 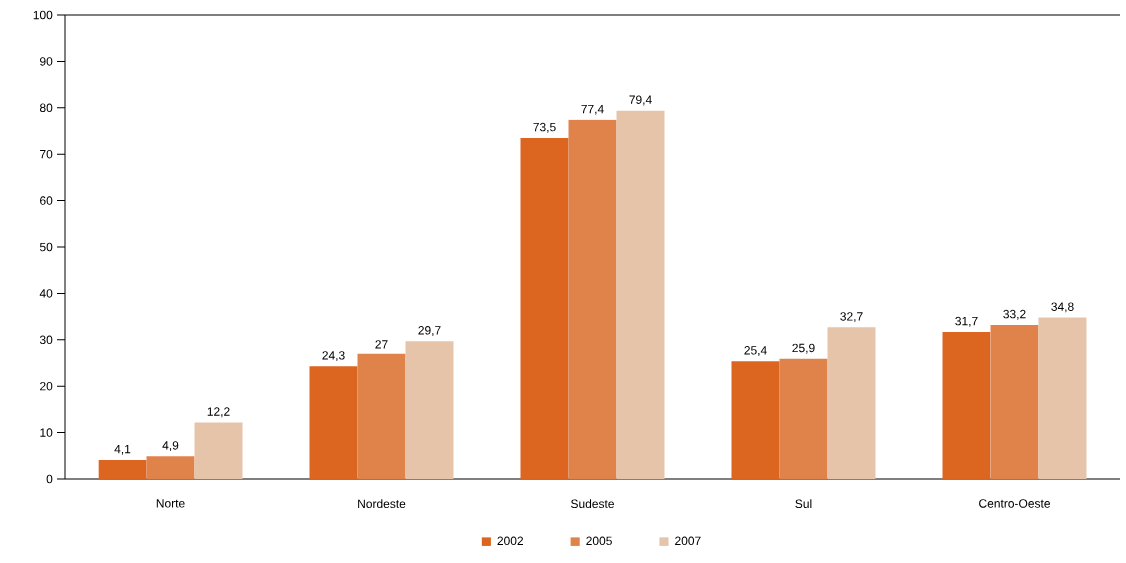 I want to click on data-label: 79,4, so click(x=640, y=100).